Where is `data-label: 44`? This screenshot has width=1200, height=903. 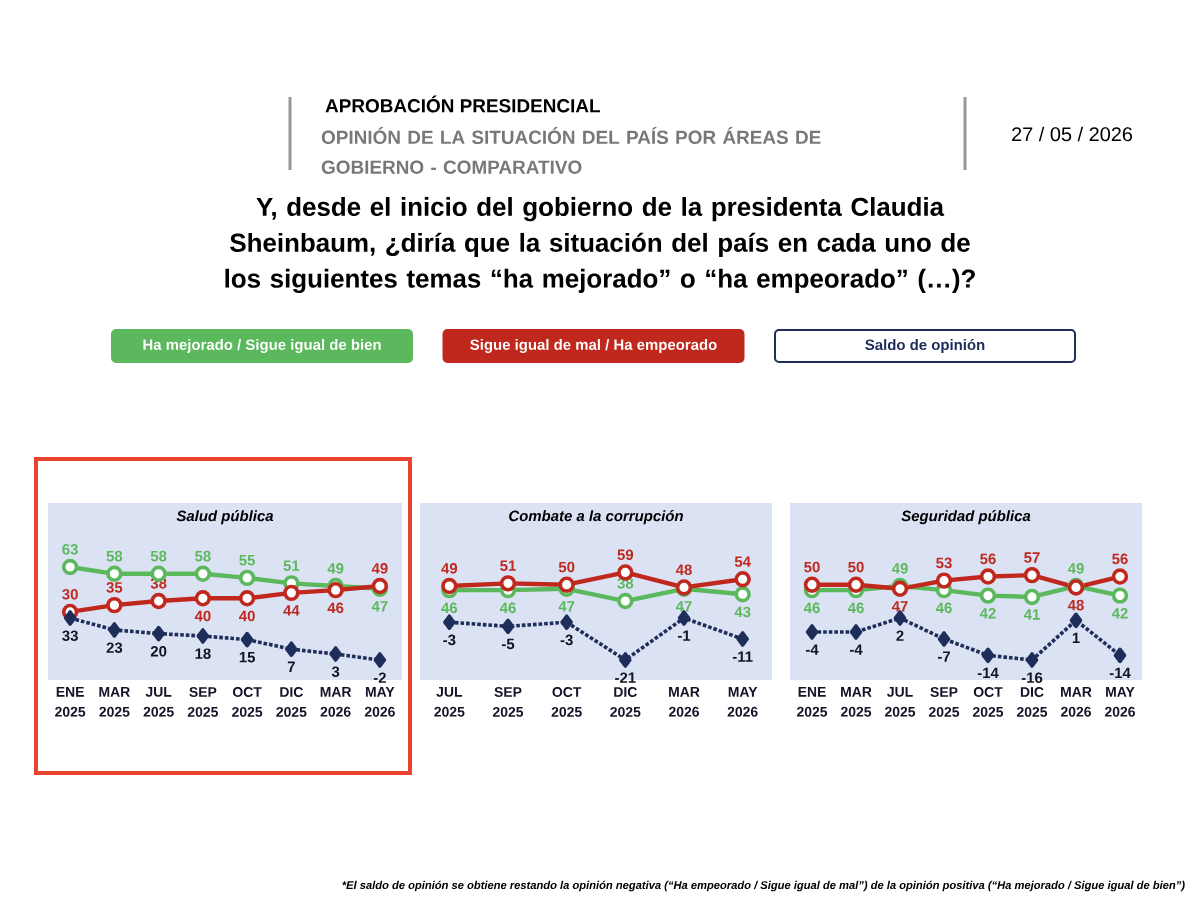
data-label: 44 is located at coordinates (291, 610).